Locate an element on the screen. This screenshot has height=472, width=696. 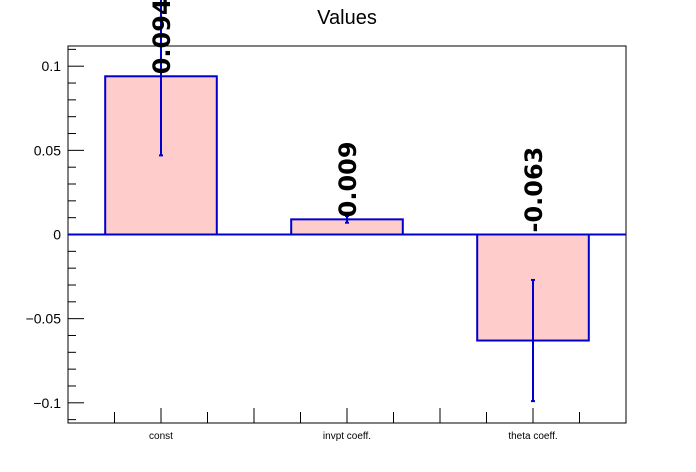
y-tick-label: 0 is located at coordinates (57, 235).